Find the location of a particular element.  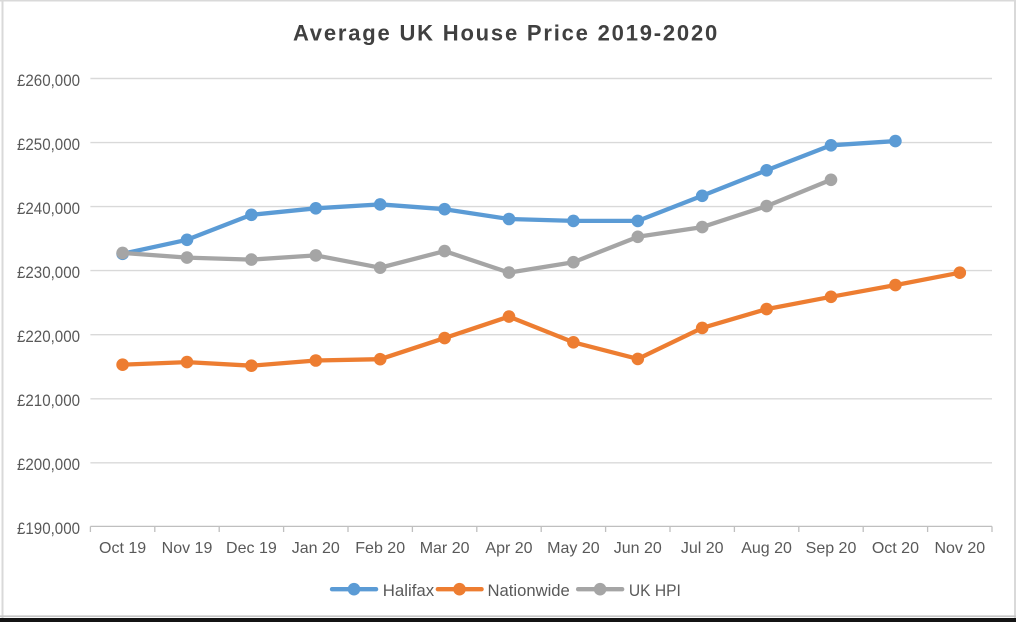

svg-text: £230,000 is located at coordinates (48, 273).